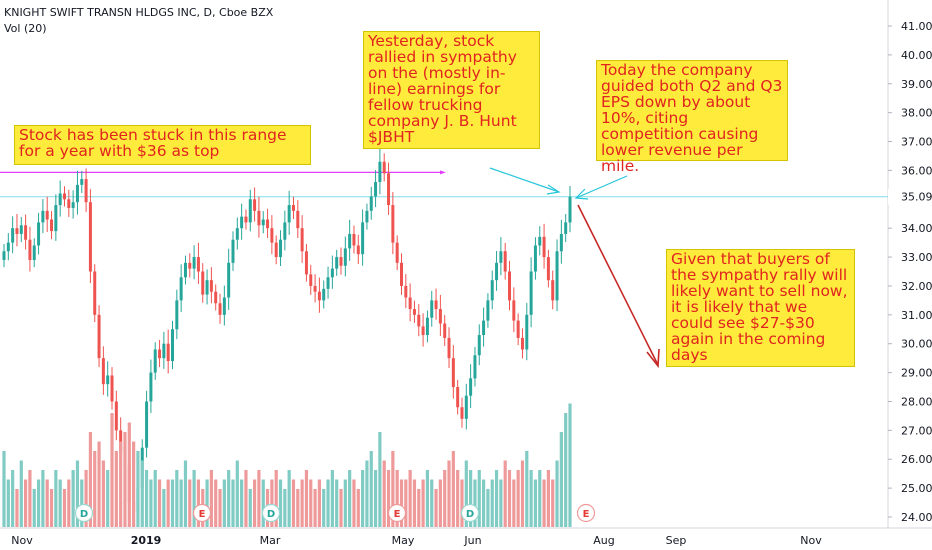 This screenshot has width=932, height=550. What do you see at coordinates (916, 344) in the screenshot?
I see `price-tick-label: 30.00` at bounding box center [916, 344].